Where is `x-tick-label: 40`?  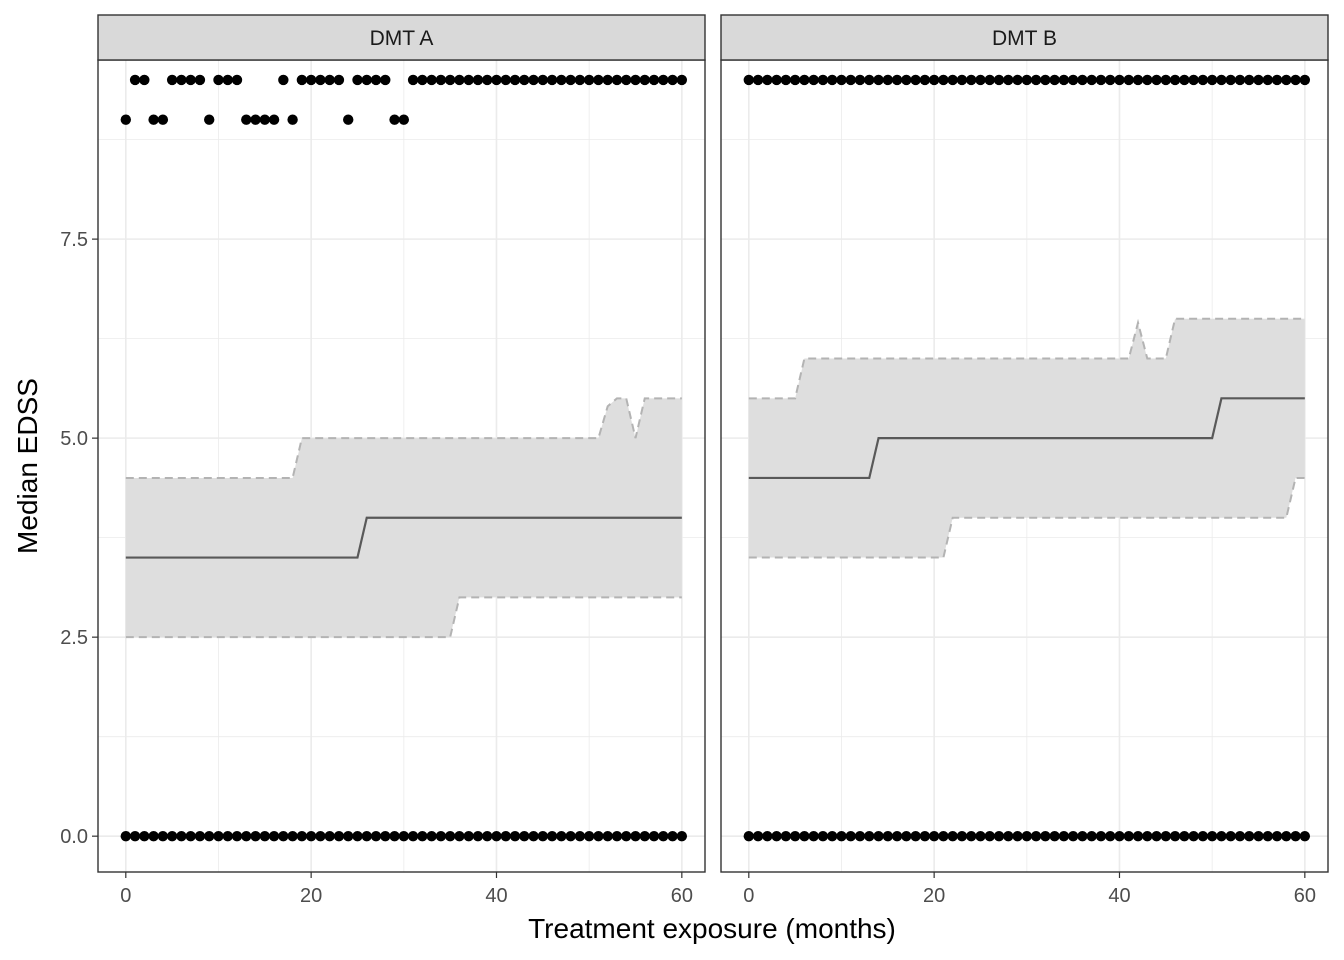 x-tick-label: 40 is located at coordinates (1119, 896).